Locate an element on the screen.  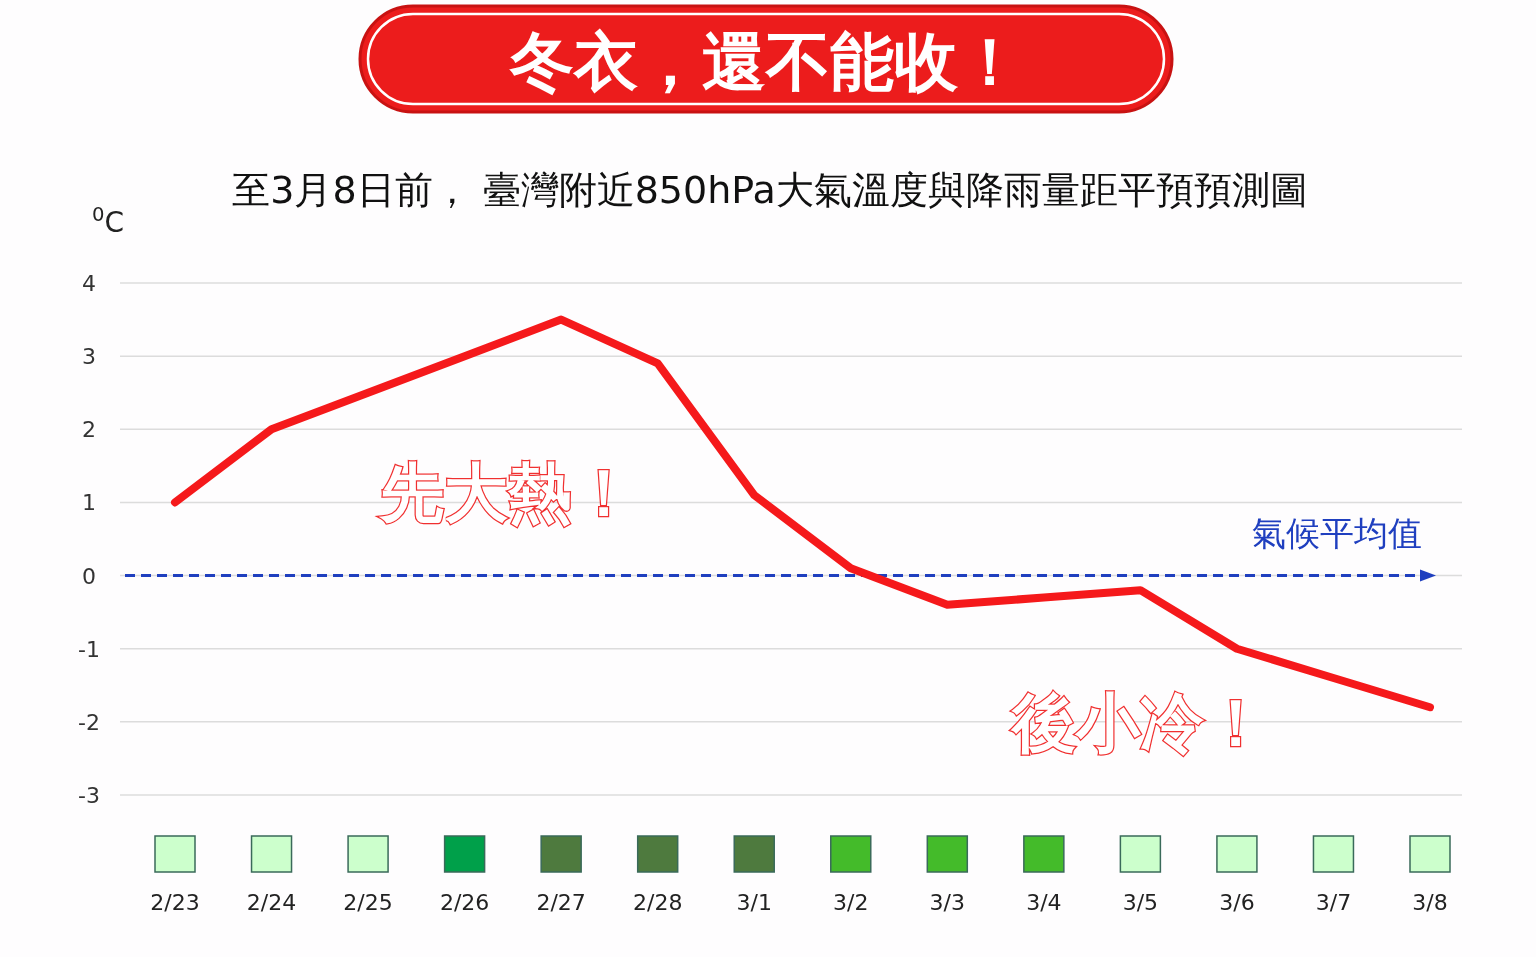
y-tick-label: 2 is located at coordinates (89, 430).